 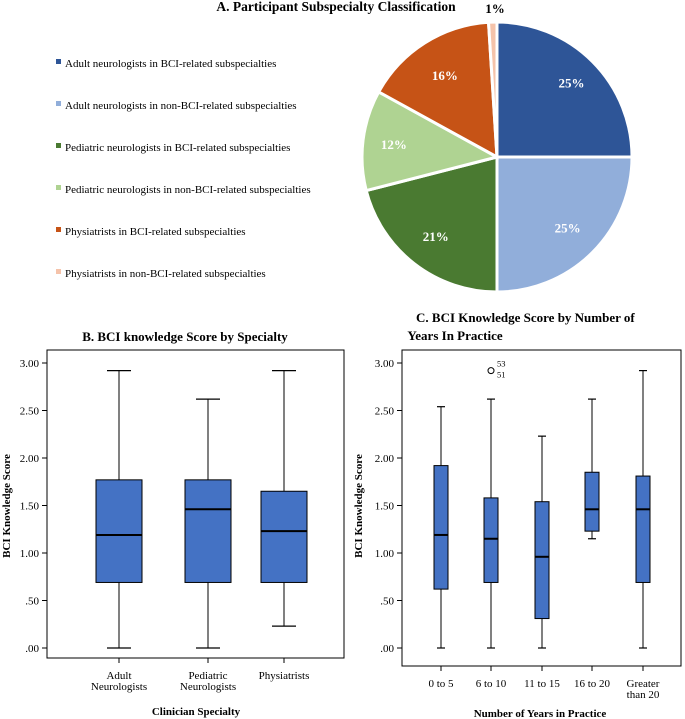 What do you see at coordinates (385, 459) in the screenshot?
I see `c-ytick-label-4: 2.00` at bounding box center [385, 459].